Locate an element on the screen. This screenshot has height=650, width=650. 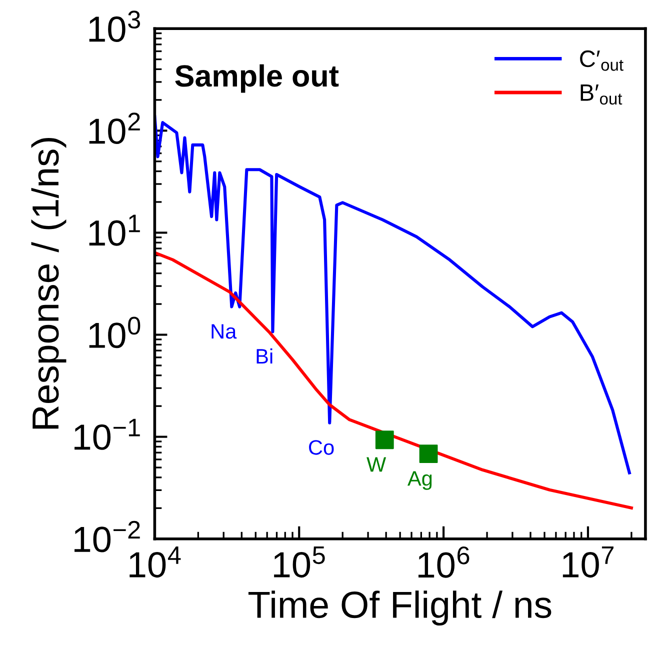
y-tick-label: 10$^{3}$ is located at coordinates (114, 26).